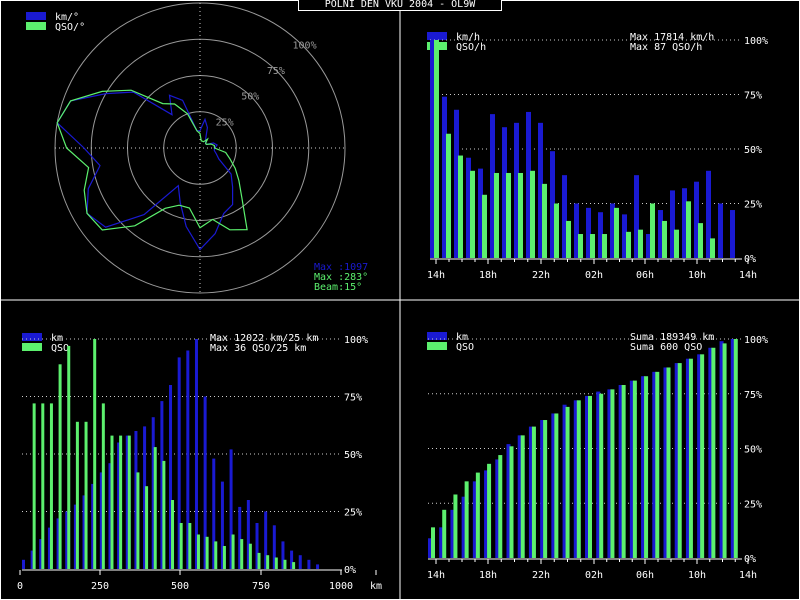 This screenshot has height=600, width=800. I want to click on hourly-x-tick-label-0: 14h, so click(436, 275).